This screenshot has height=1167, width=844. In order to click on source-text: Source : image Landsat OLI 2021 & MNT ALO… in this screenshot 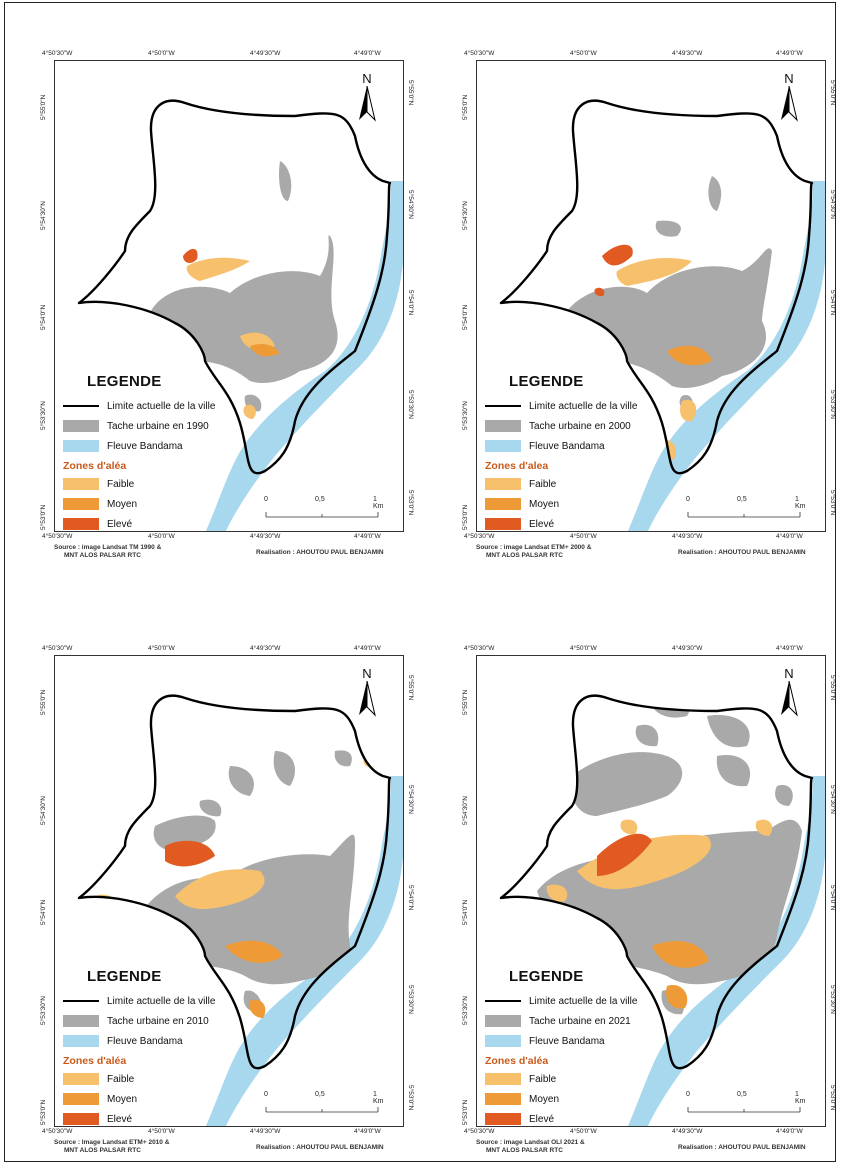, I will do `click(530, 1147)`.